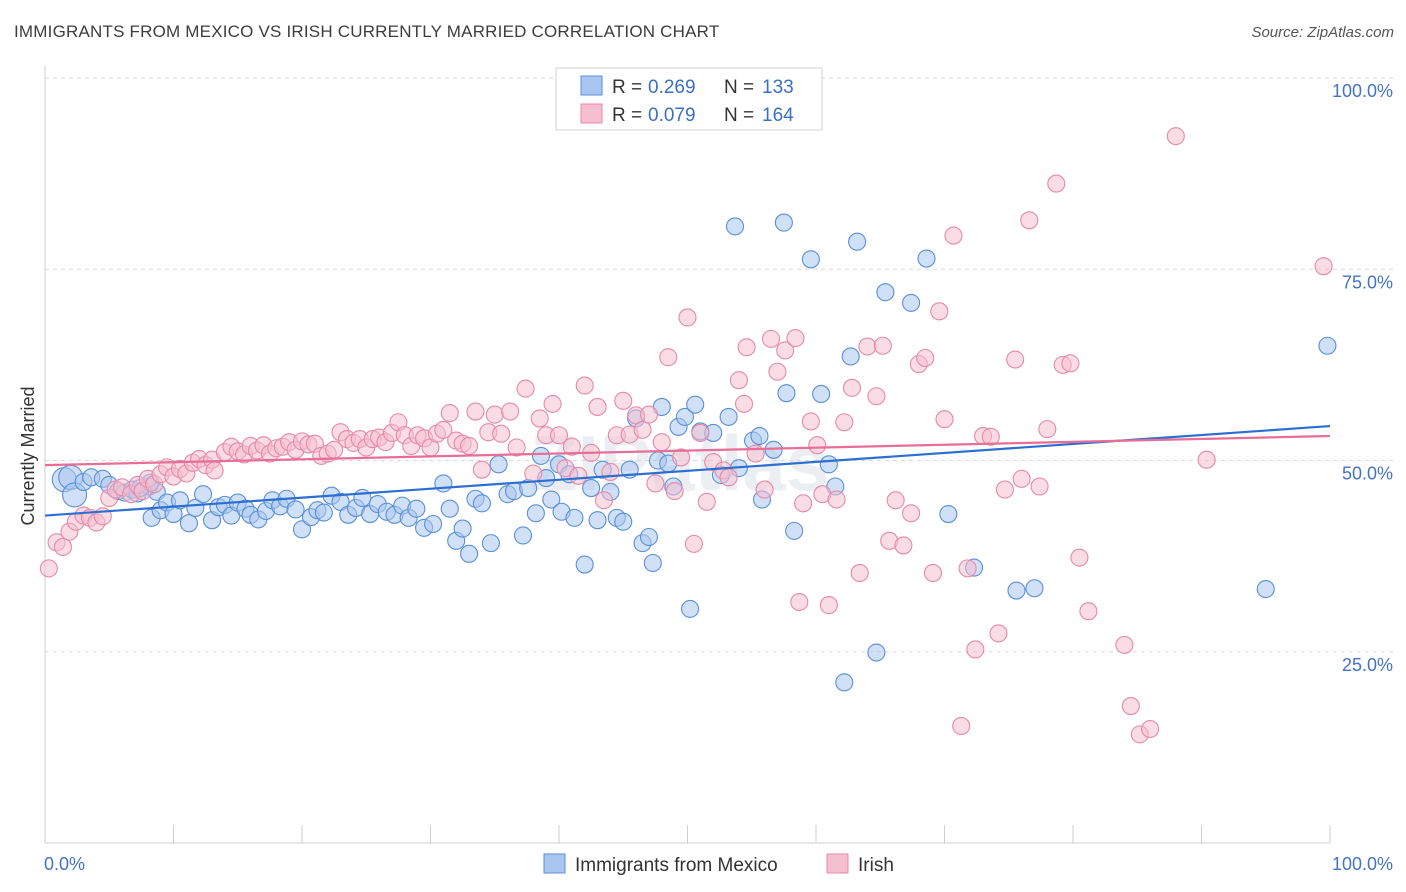 Image resolution: width=1406 pixels, height=892 pixels. I want to click on legend-swatch-irish, so click(591, 113).